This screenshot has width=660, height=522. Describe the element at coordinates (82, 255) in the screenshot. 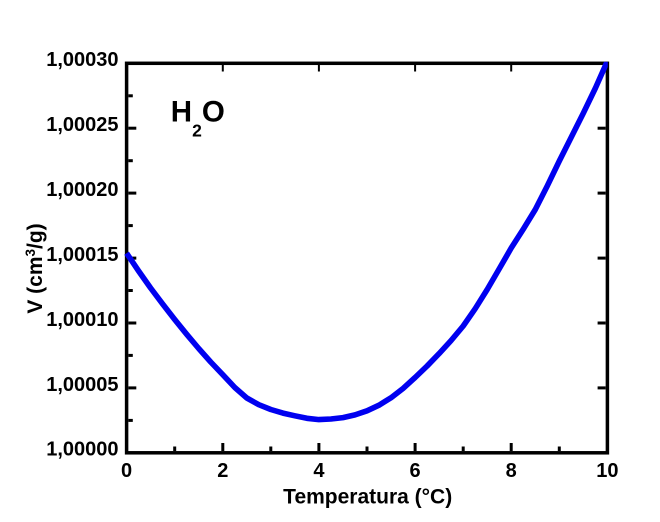

I see `svg-text: 1,00015` at that location.